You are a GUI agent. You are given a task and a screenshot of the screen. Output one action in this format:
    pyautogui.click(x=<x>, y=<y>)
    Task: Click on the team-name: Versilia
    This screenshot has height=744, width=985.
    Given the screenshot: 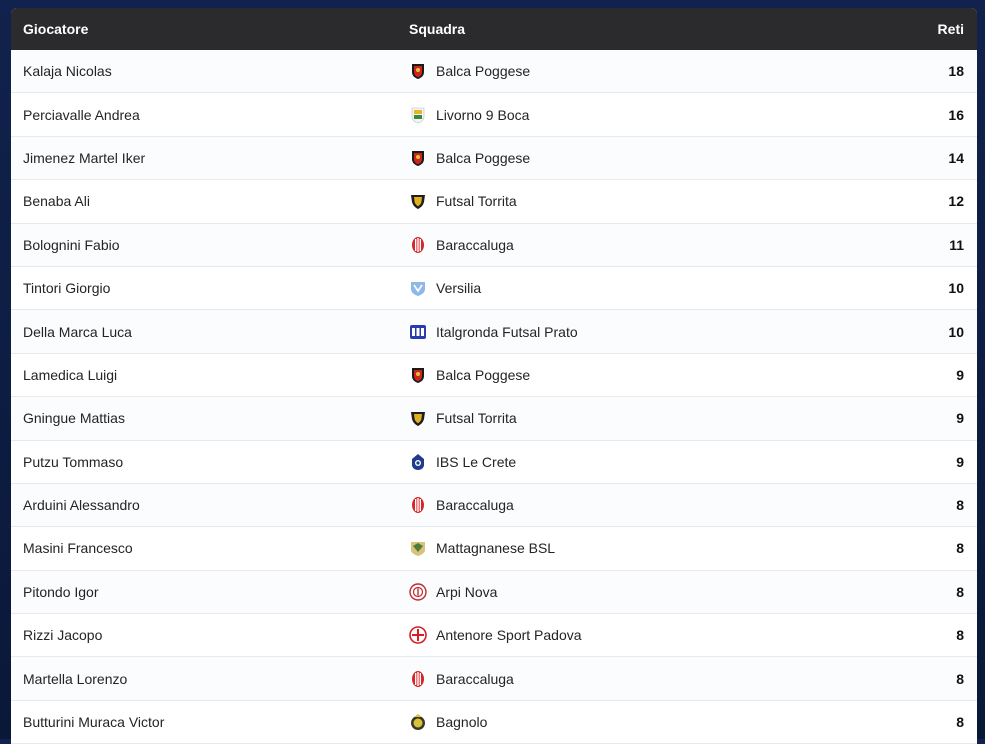 What is the action you would take?
    pyautogui.click(x=459, y=288)
    